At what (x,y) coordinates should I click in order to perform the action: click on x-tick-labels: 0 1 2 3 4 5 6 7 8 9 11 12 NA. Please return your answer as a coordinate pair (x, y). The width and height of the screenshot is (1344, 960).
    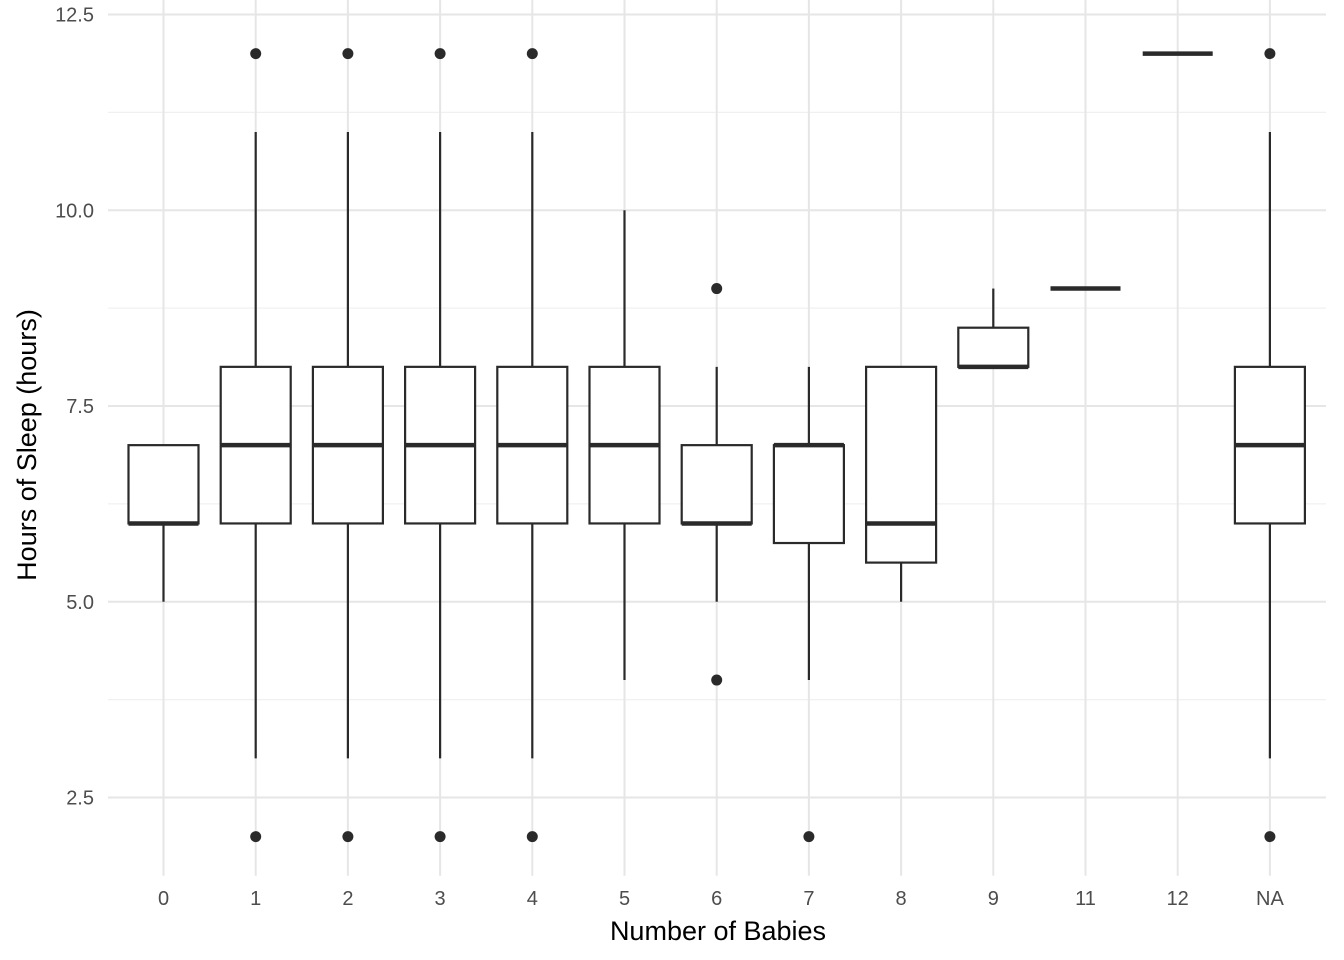
    Looking at the image, I should click on (721, 899).